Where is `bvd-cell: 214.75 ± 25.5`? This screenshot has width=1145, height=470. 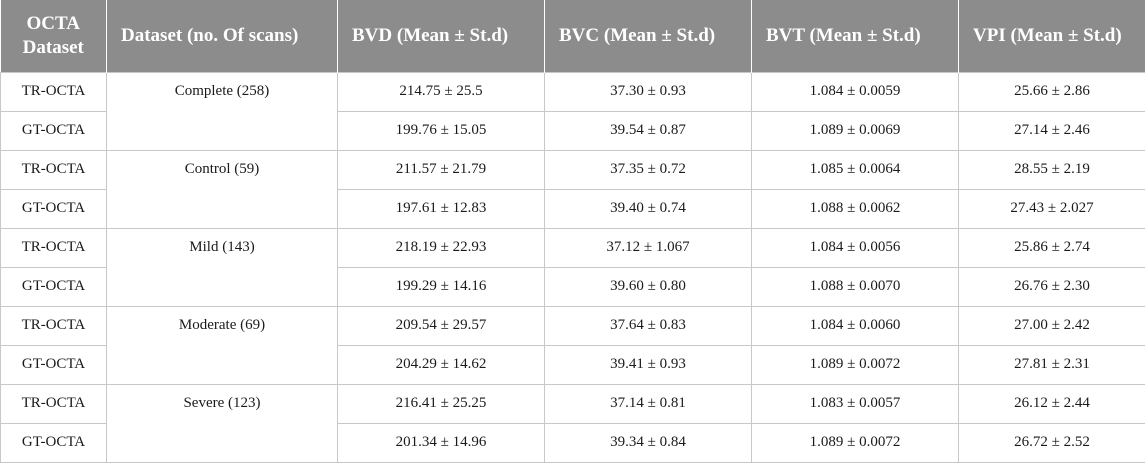 bvd-cell: 214.75 ± 25.5 is located at coordinates (441, 91).